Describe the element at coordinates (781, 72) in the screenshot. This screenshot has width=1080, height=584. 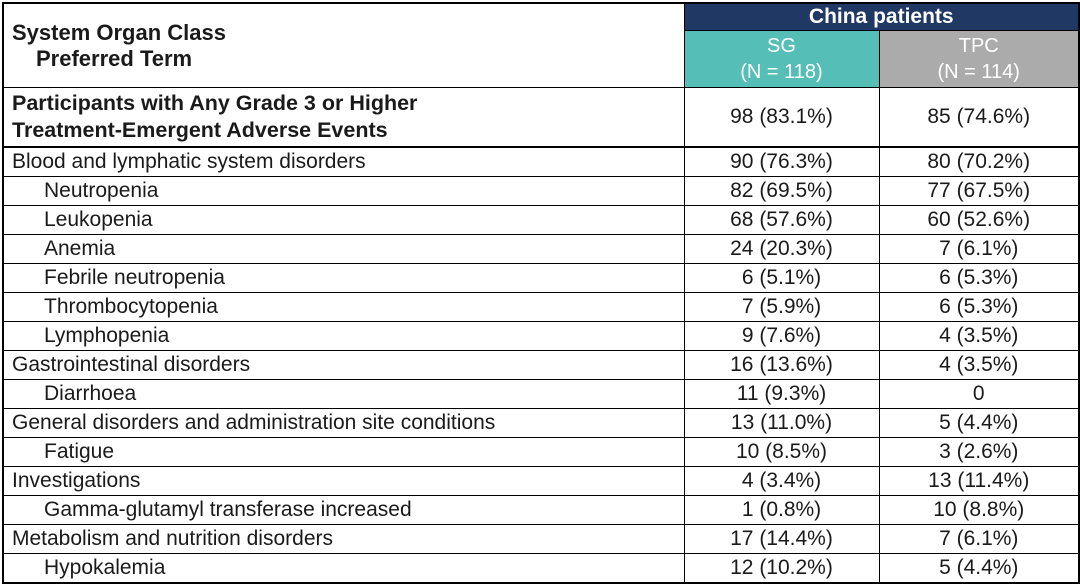
I see `sg-arm-n: (N = 118)` at that location.